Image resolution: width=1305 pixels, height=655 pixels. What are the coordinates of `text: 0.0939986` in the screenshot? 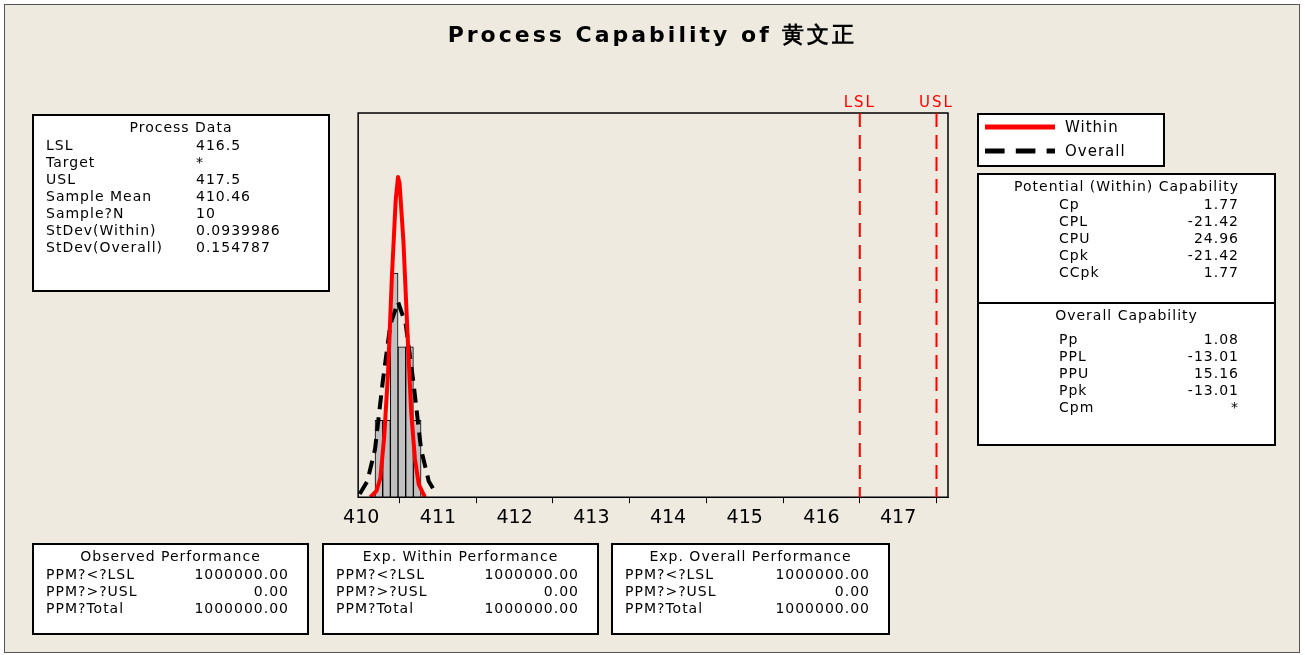 It's located at (239, 230).